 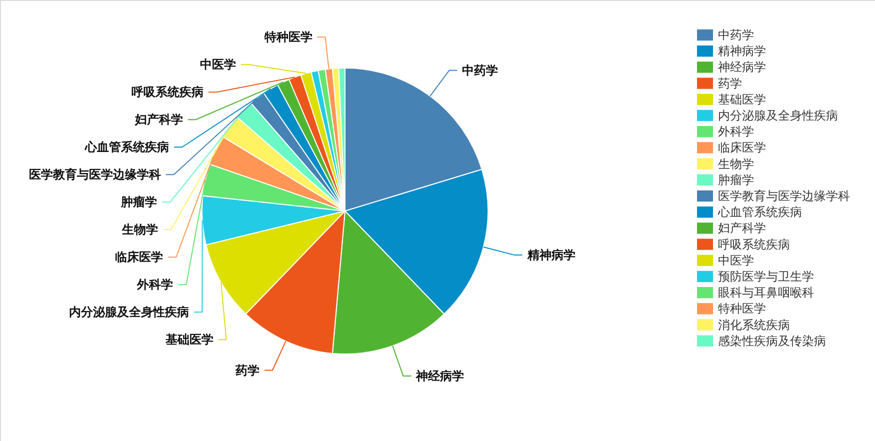 What do you see at coordinates (158, 119) in the screenshot?
I see `data-label: 妇产科学` at bounding box center [158, 119].